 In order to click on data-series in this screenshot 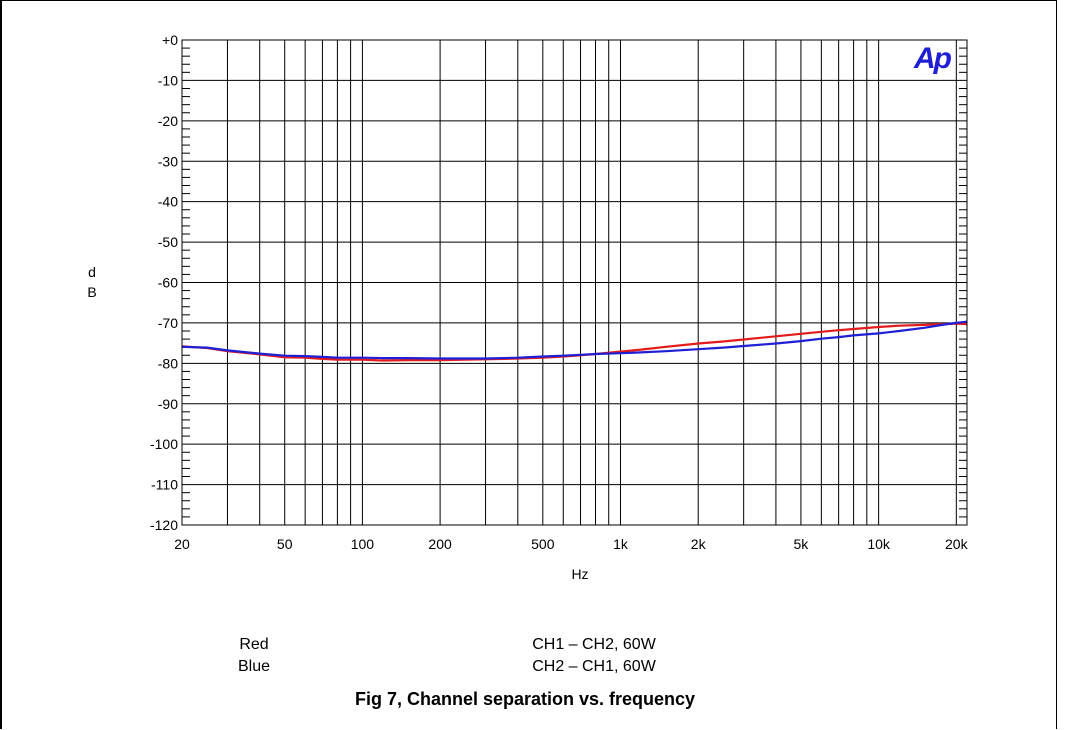, I will do `click(574, 341)`.